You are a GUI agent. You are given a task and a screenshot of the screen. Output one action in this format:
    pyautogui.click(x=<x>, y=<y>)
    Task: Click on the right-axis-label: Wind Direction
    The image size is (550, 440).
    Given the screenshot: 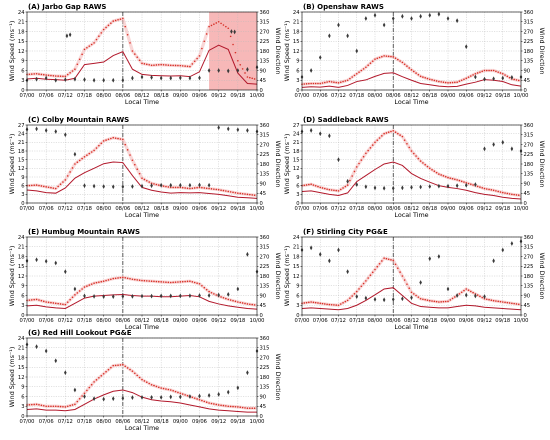 What is the action you would take?
    pyautogui.click(x=542, y=51)
    